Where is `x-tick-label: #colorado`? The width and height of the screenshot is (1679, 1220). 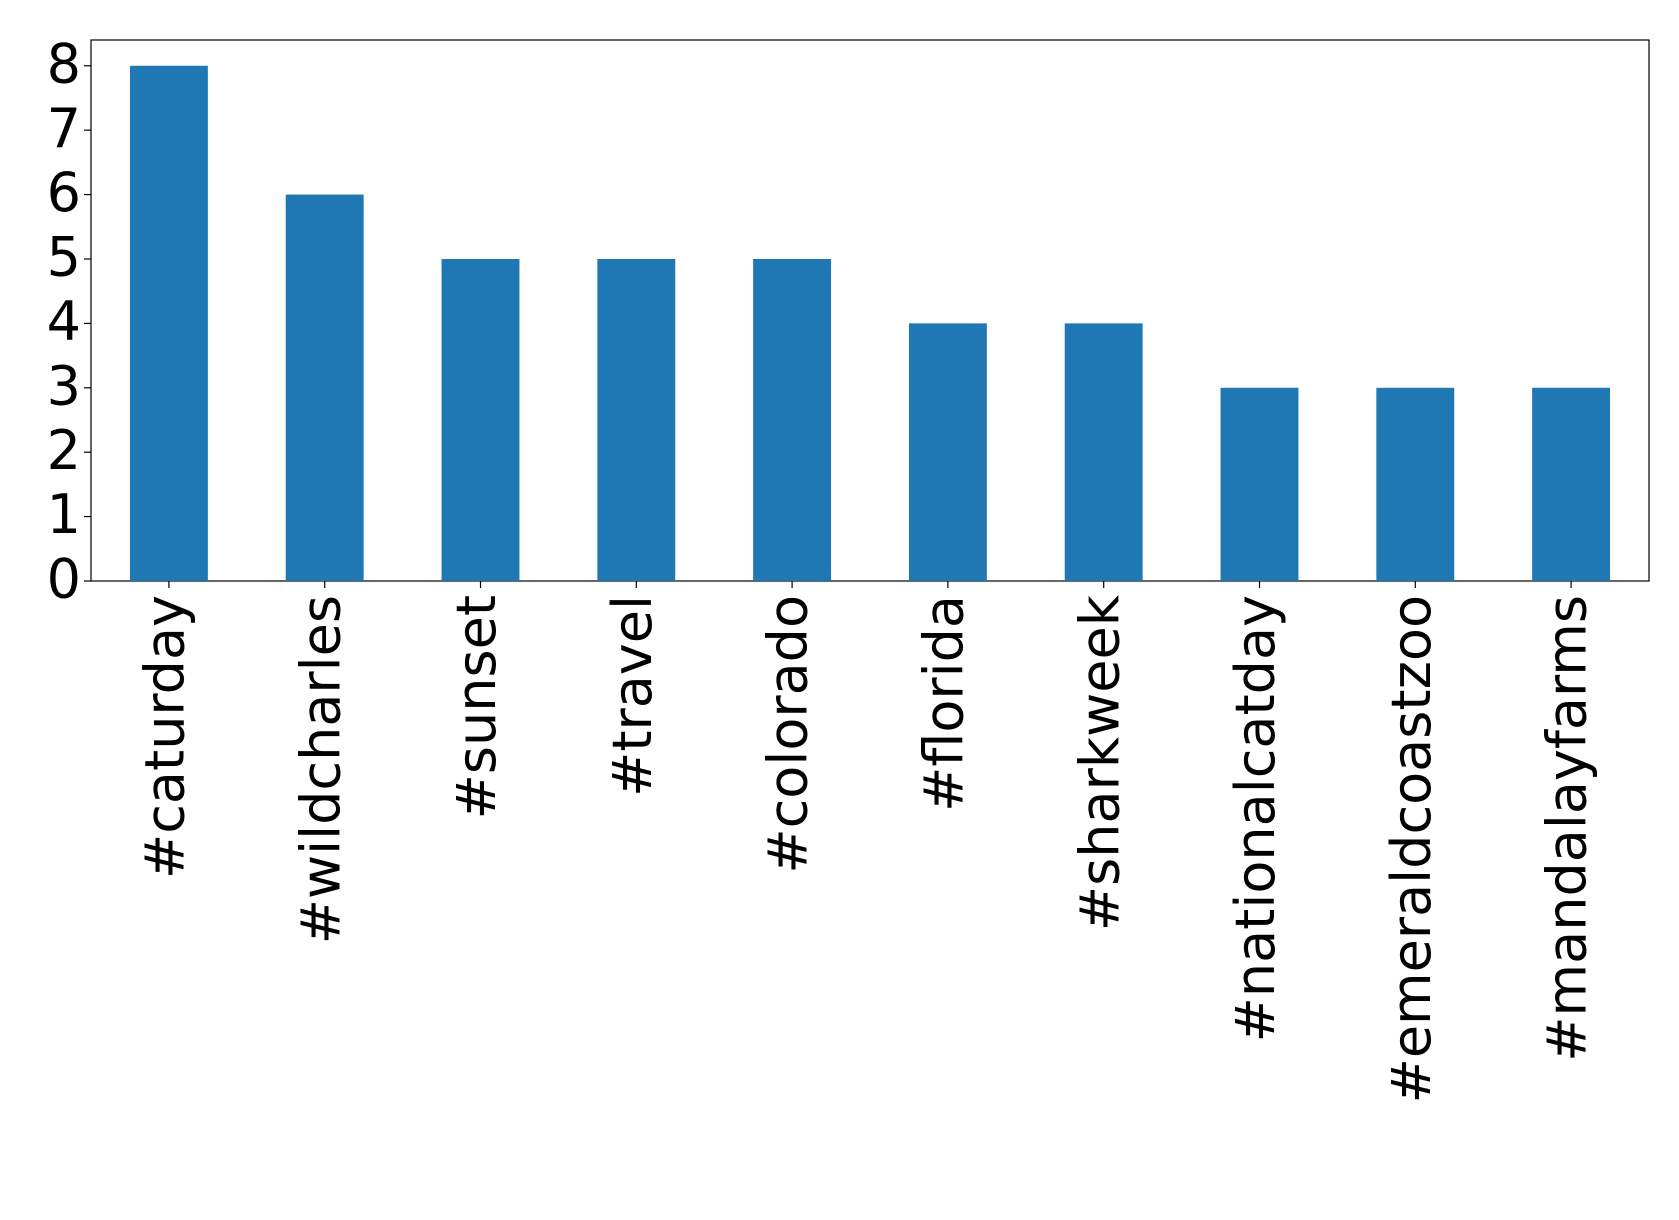 x-tick-label: #colorado is located at coordinates (788, 734).